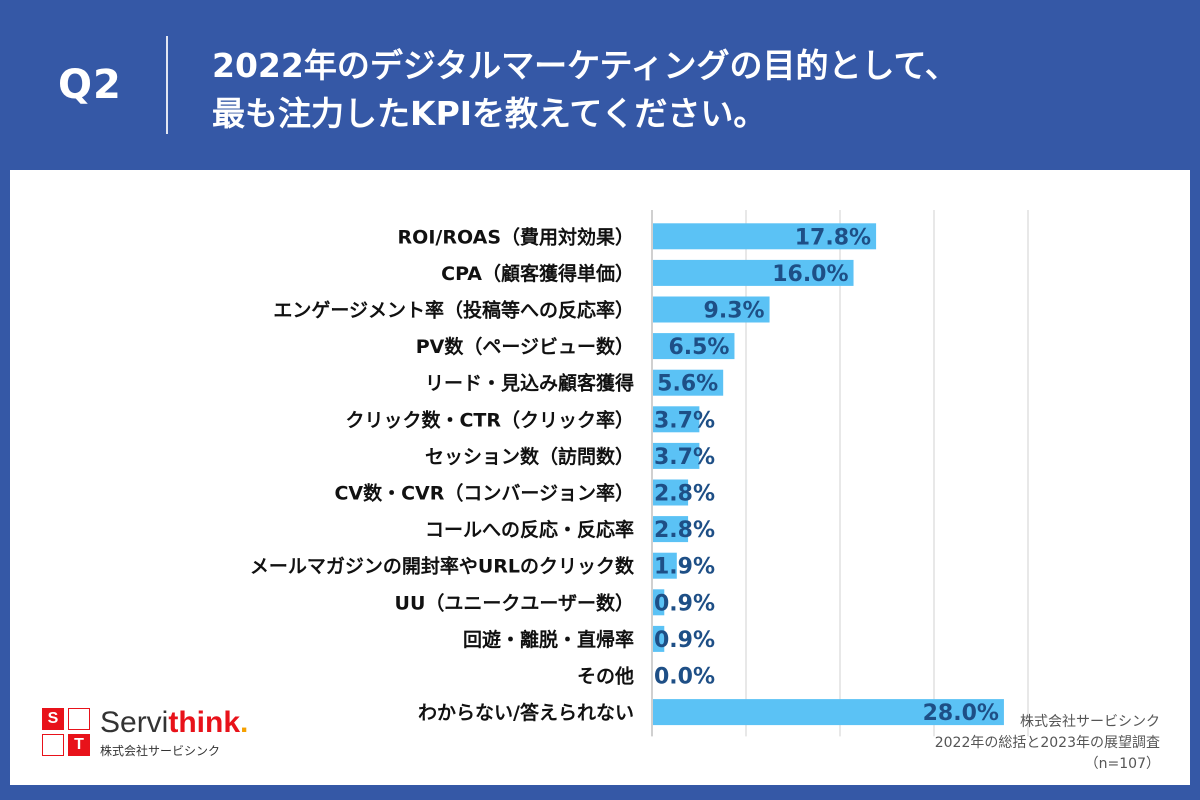  What do you see at coordinates (79, 745) in the screenshot?
I see `logo-letter-t: T` at bounding box center [79, 745].